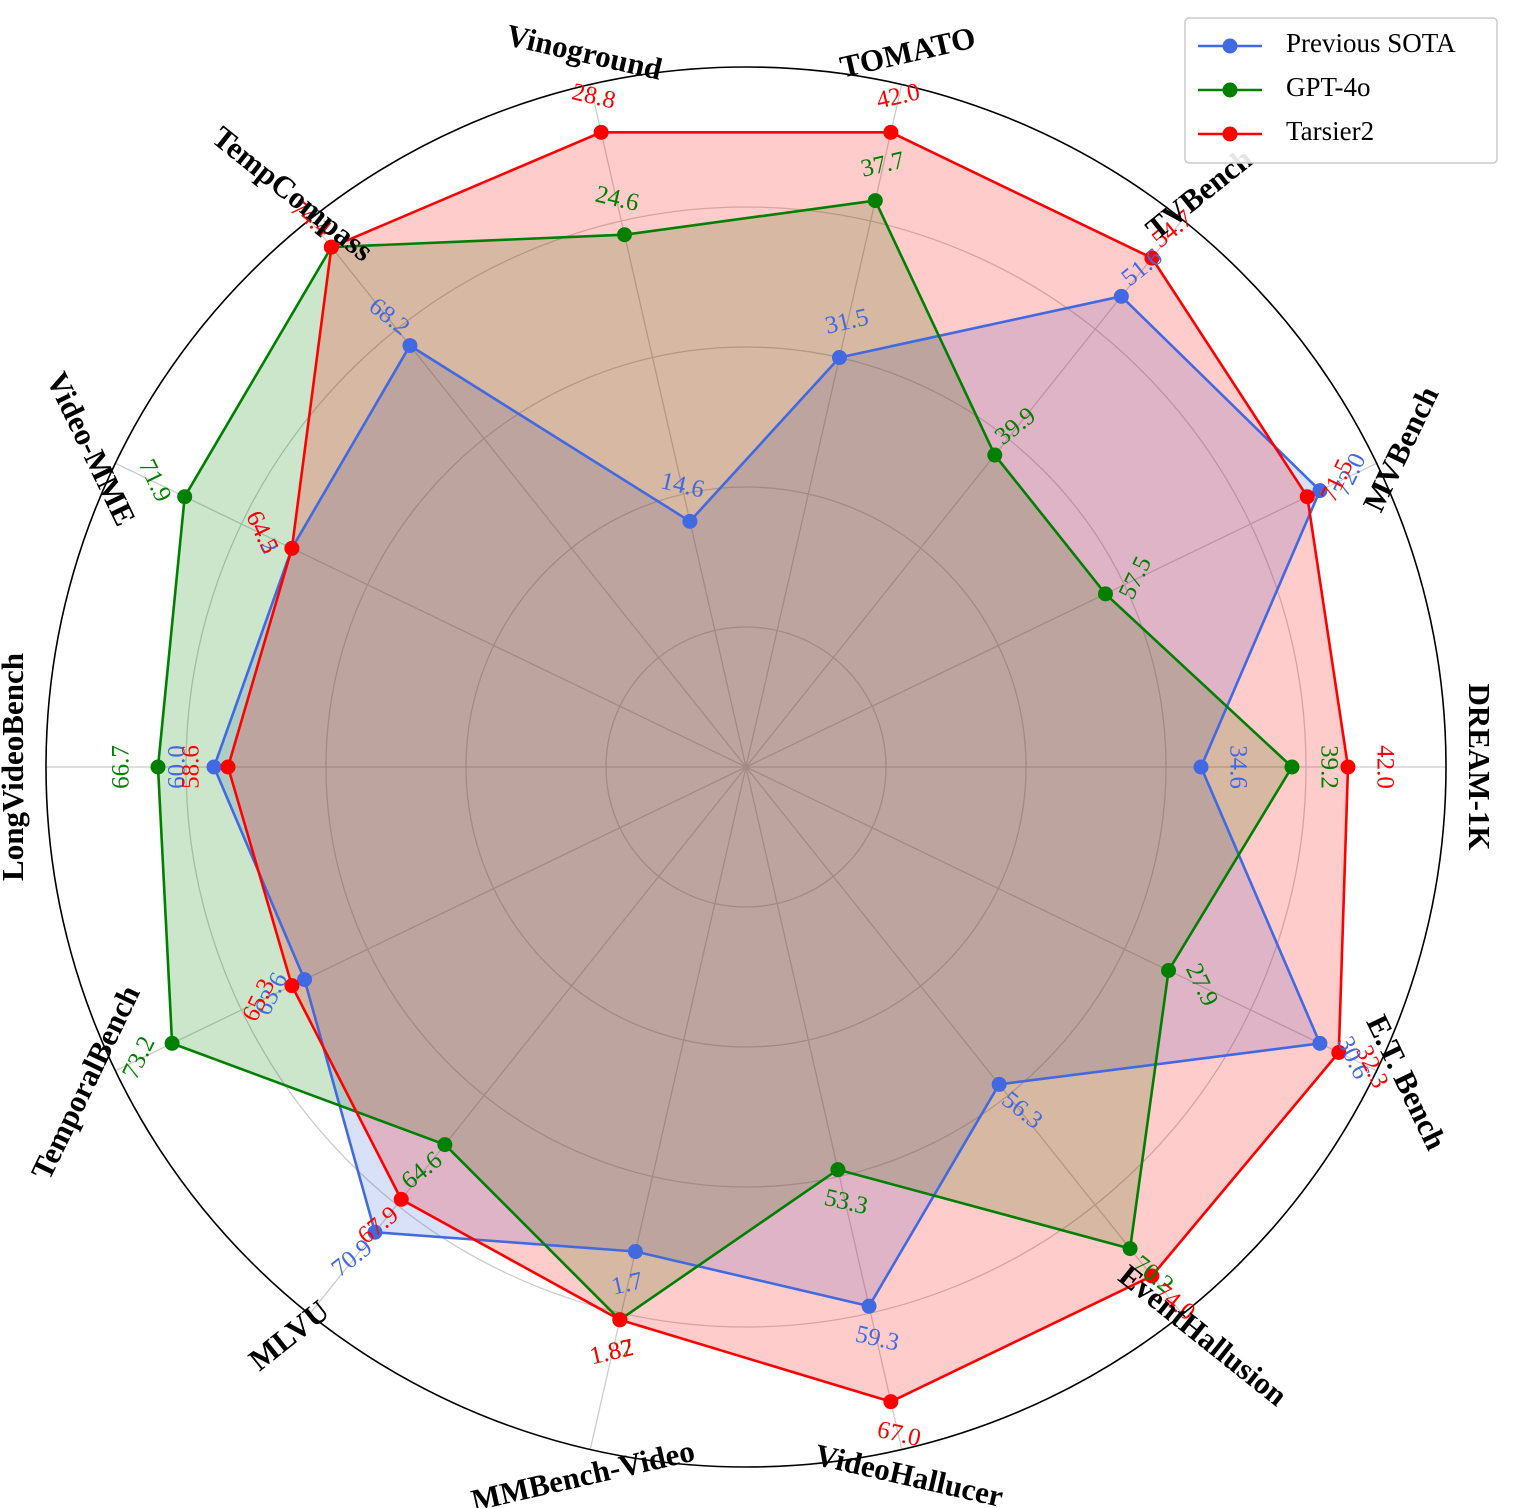 The image size is (1520, 1508). What do you see at coordinates (228, 767) in the screenshot?
I see `data-point-tarsier2-longvideobench` at bounding box center [228, 767].